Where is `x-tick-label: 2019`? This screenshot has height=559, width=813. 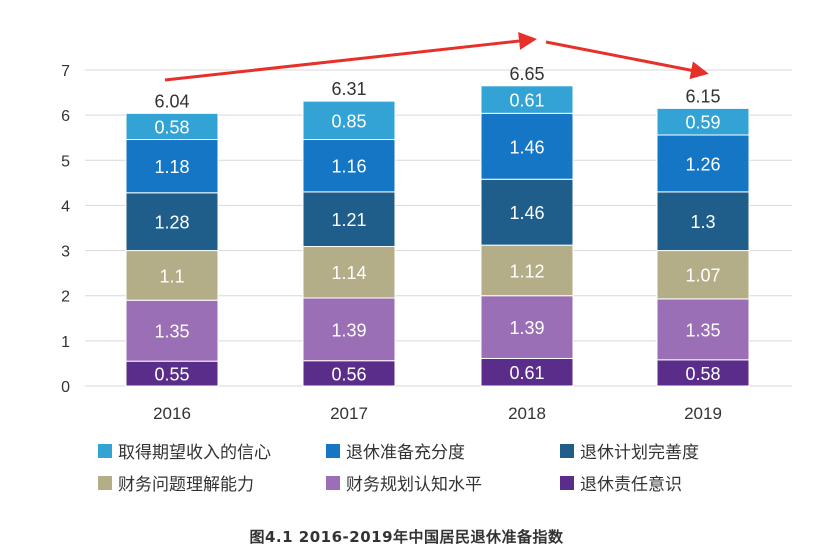
x-tick-label: 2019 is located at coordinates (703, 413).